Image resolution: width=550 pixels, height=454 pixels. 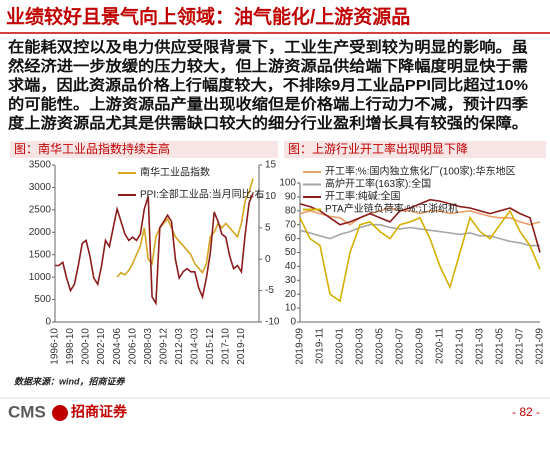 I want to click on x-tick-label: 2020-01, so click(x=340, y=346).